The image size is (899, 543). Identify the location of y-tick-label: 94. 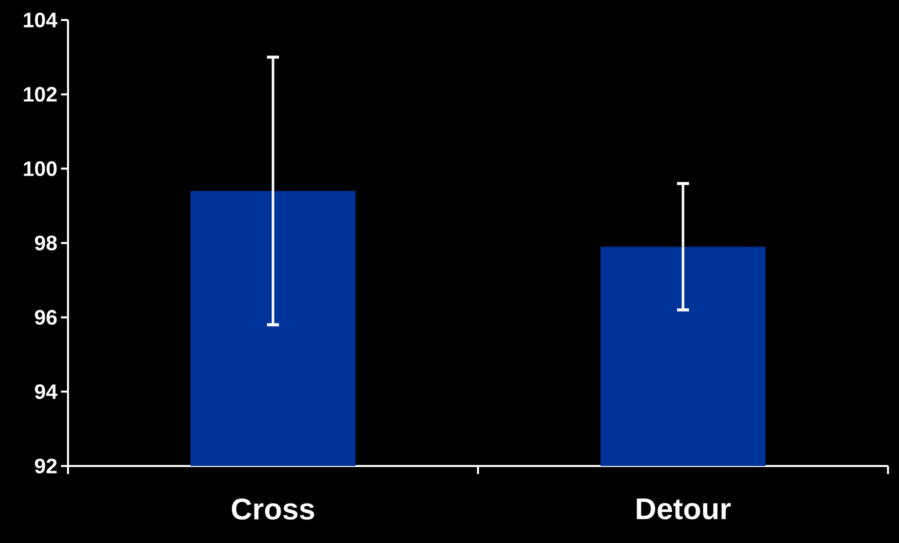
(46, 392).